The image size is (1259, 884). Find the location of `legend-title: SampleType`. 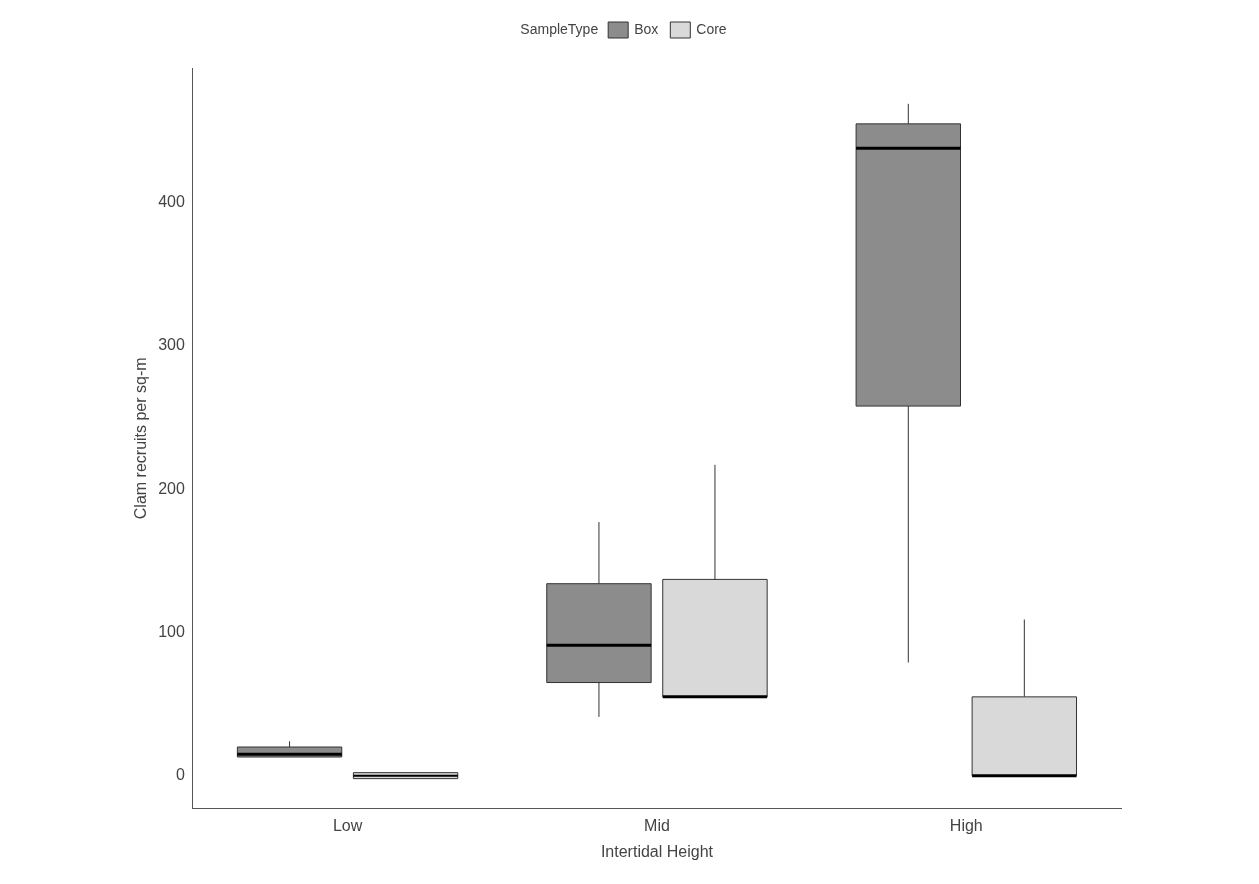

legend-title: SampleType is located at coordinates (559, 28).